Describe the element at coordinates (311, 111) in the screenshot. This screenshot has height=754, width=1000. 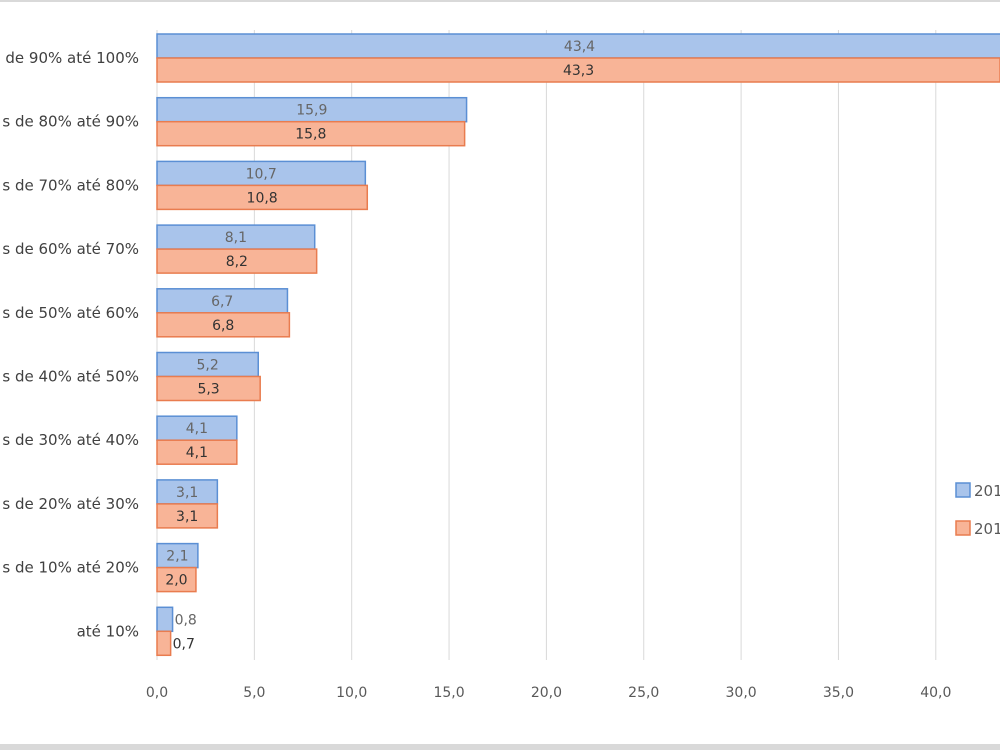
I see `data-label: 15,9` at that location.